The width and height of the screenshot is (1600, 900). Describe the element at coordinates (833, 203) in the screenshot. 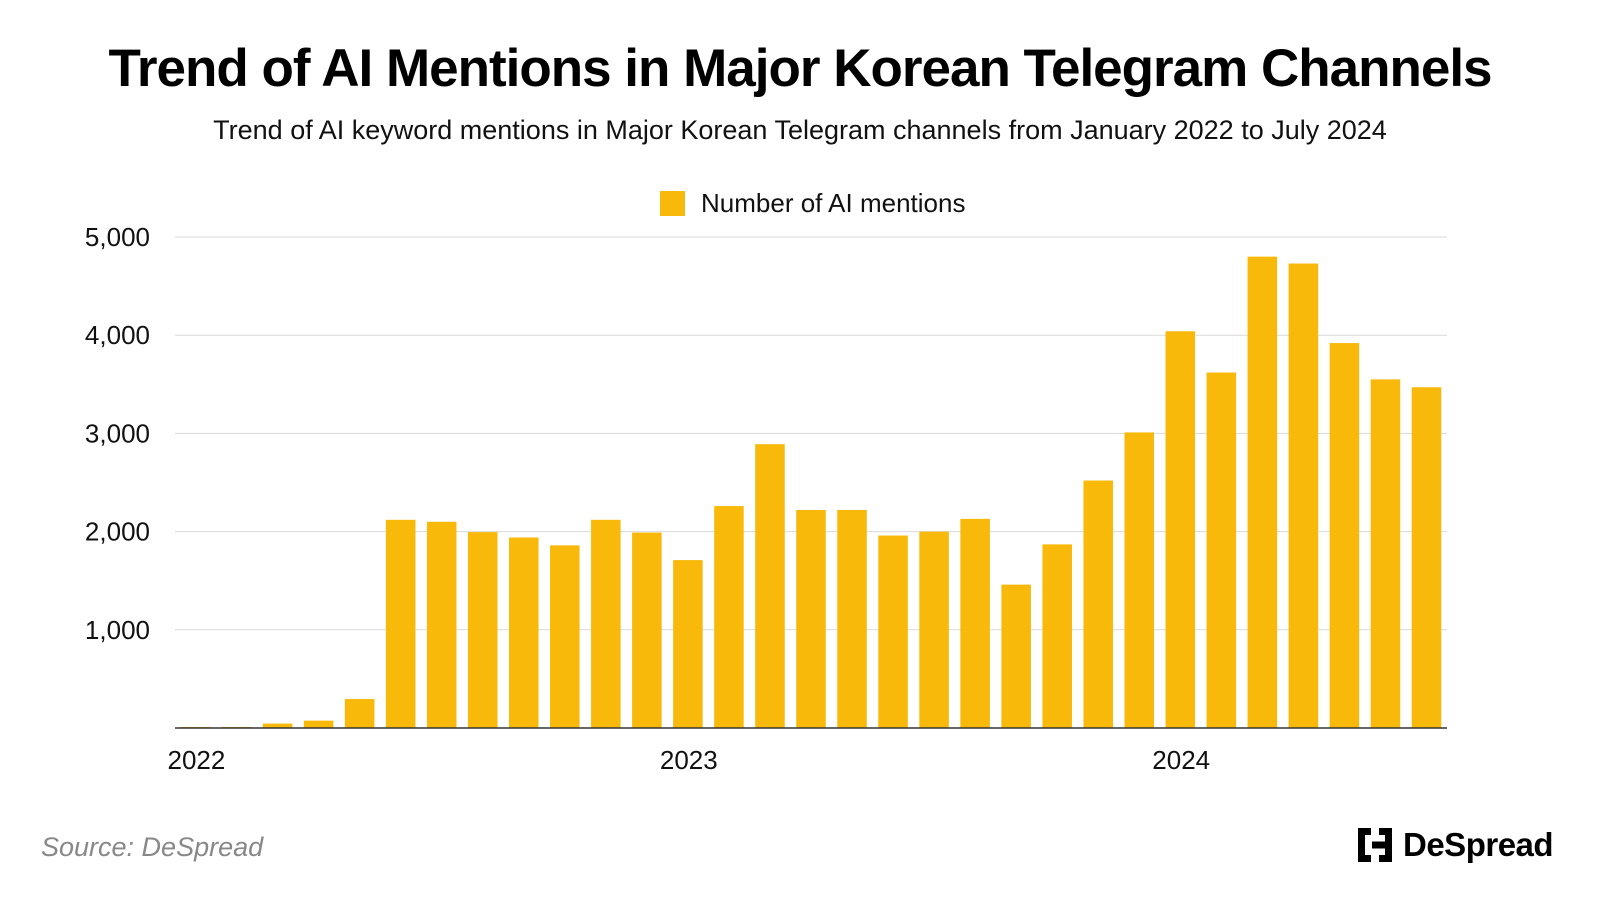

I see `legend-label: Number of AI mentions` at that location.